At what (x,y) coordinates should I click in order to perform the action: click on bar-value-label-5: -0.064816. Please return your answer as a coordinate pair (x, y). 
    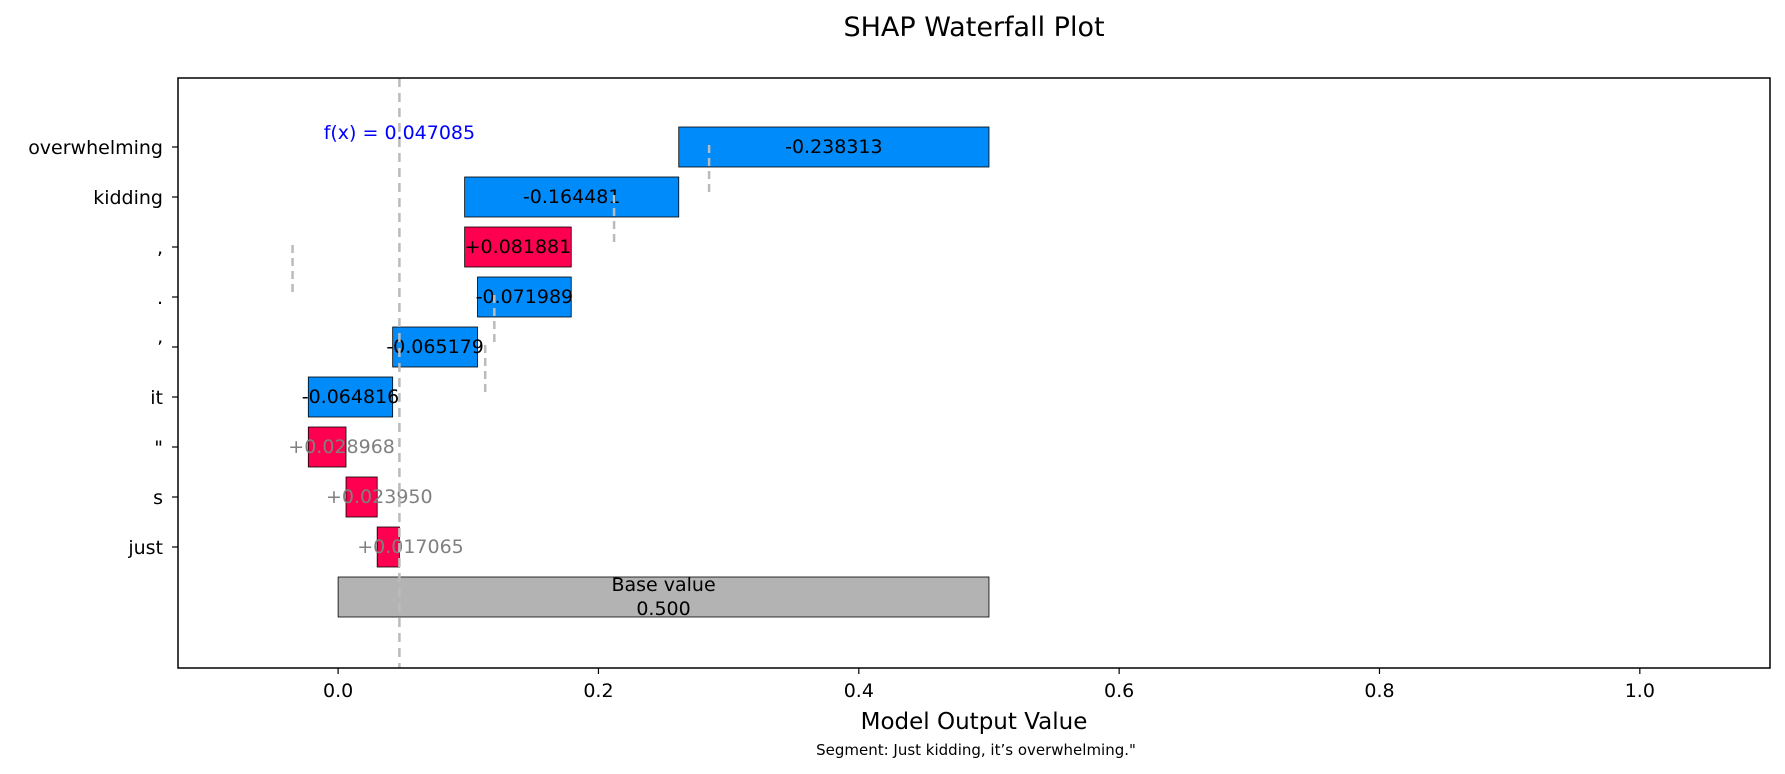
    Looking at the image, I should click on (351, 397).